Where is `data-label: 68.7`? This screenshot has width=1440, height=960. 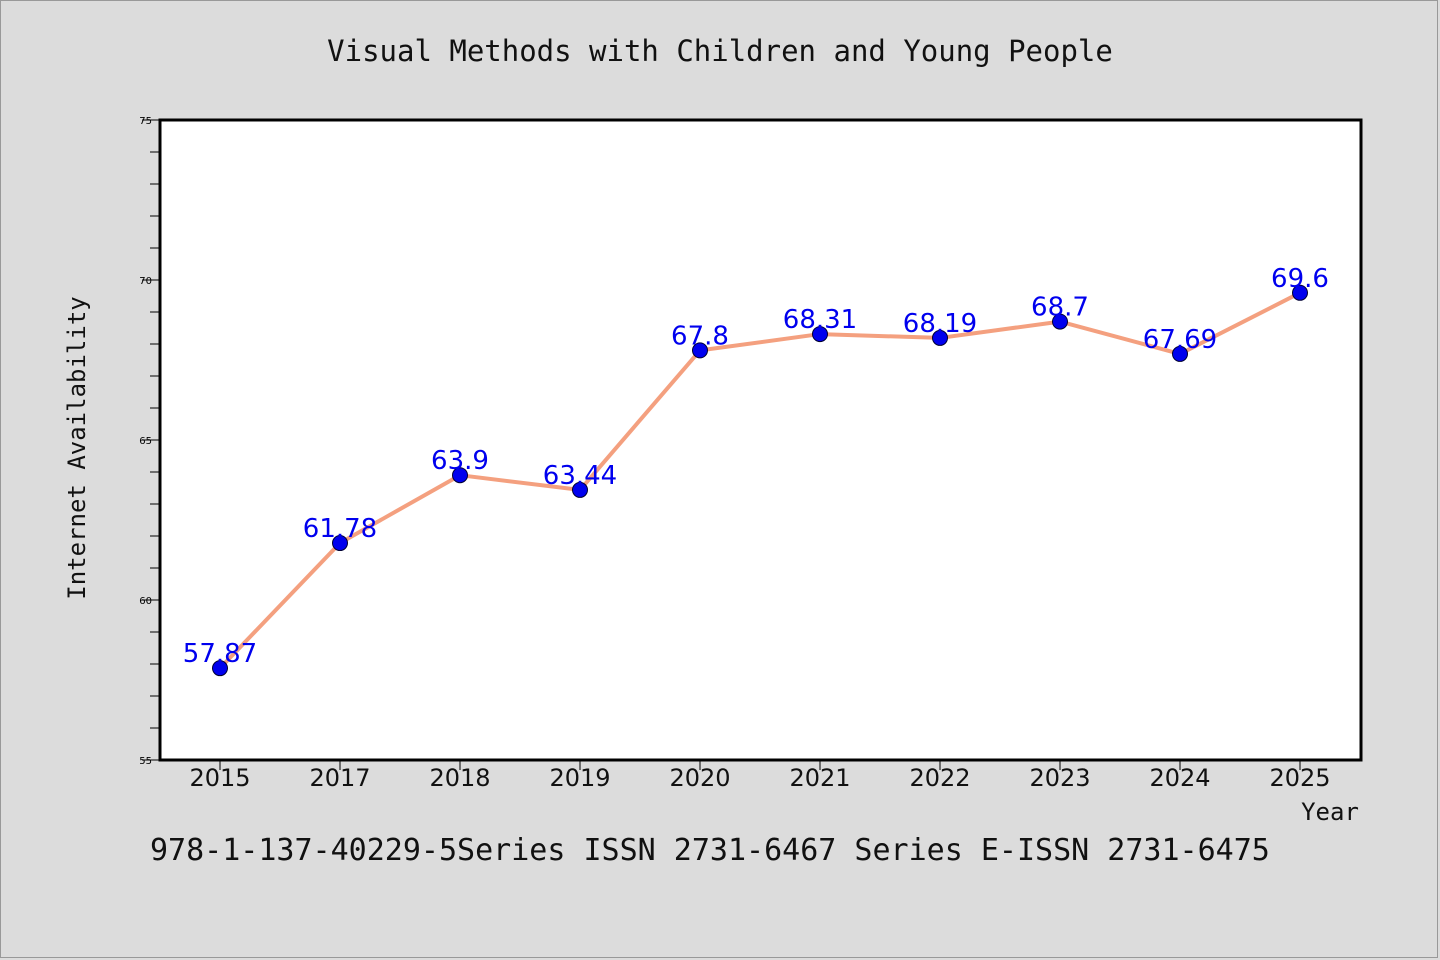 data-label: 68.7 is located at coordinates (1060, 308).